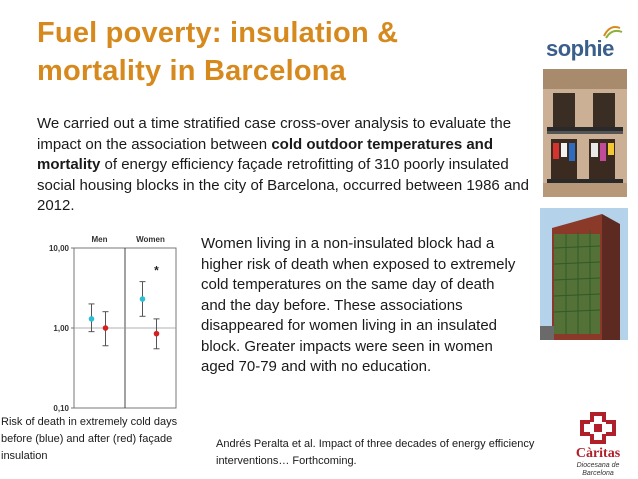 This screenshot has width=638, height=479. What do you see at coordinates (598, 453) in the screenshot?
I see `caritas-name: Càritas` at bounding box center [598, 453].